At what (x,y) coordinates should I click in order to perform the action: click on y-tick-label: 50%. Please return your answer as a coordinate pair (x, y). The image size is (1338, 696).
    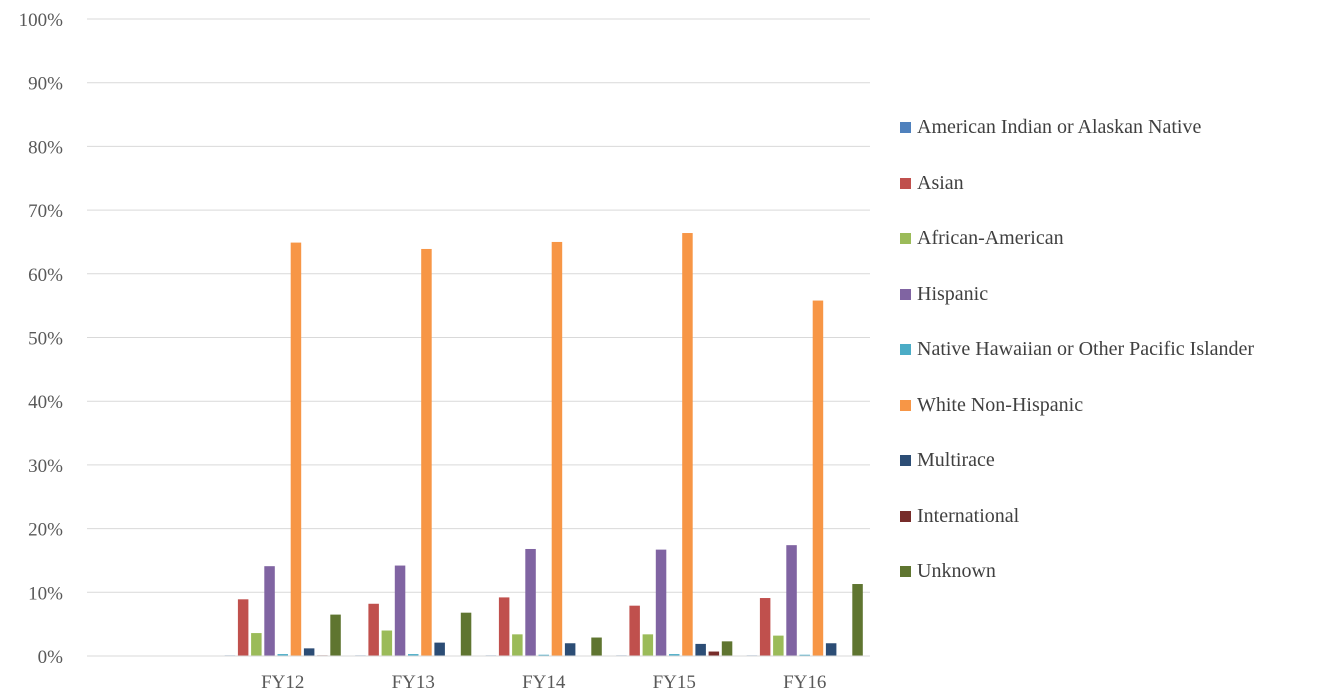
    Looking at the image, I should click on (45, 339).